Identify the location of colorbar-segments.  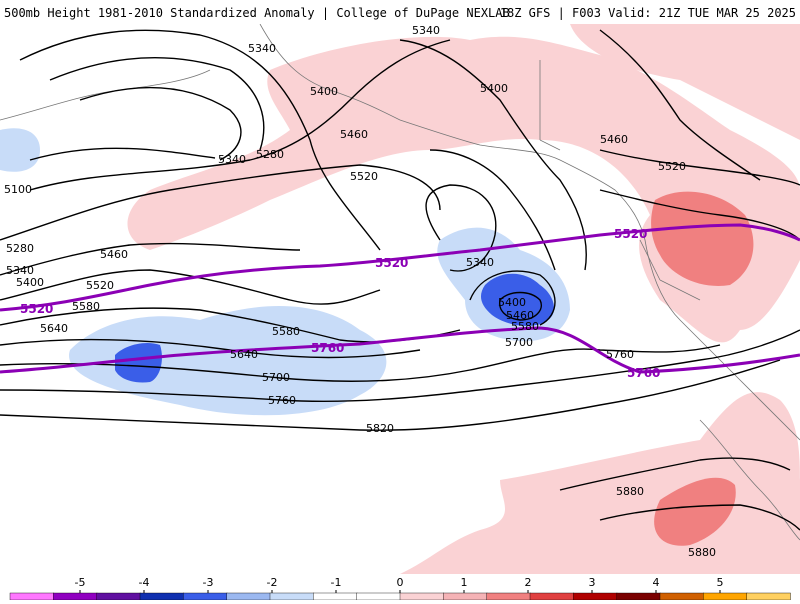
(400, 596).